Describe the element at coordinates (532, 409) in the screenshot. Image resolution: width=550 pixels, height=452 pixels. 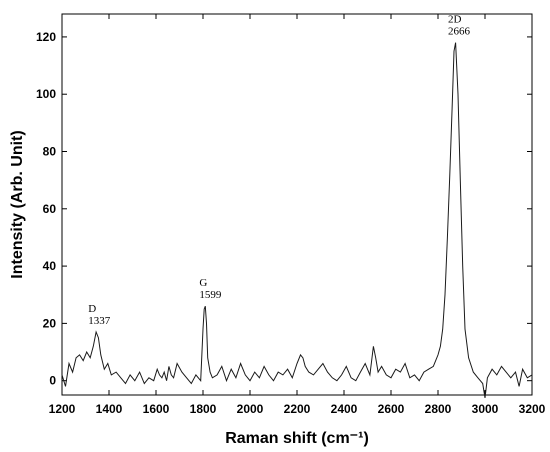
I see `x-tick-label: 3200` at that location.